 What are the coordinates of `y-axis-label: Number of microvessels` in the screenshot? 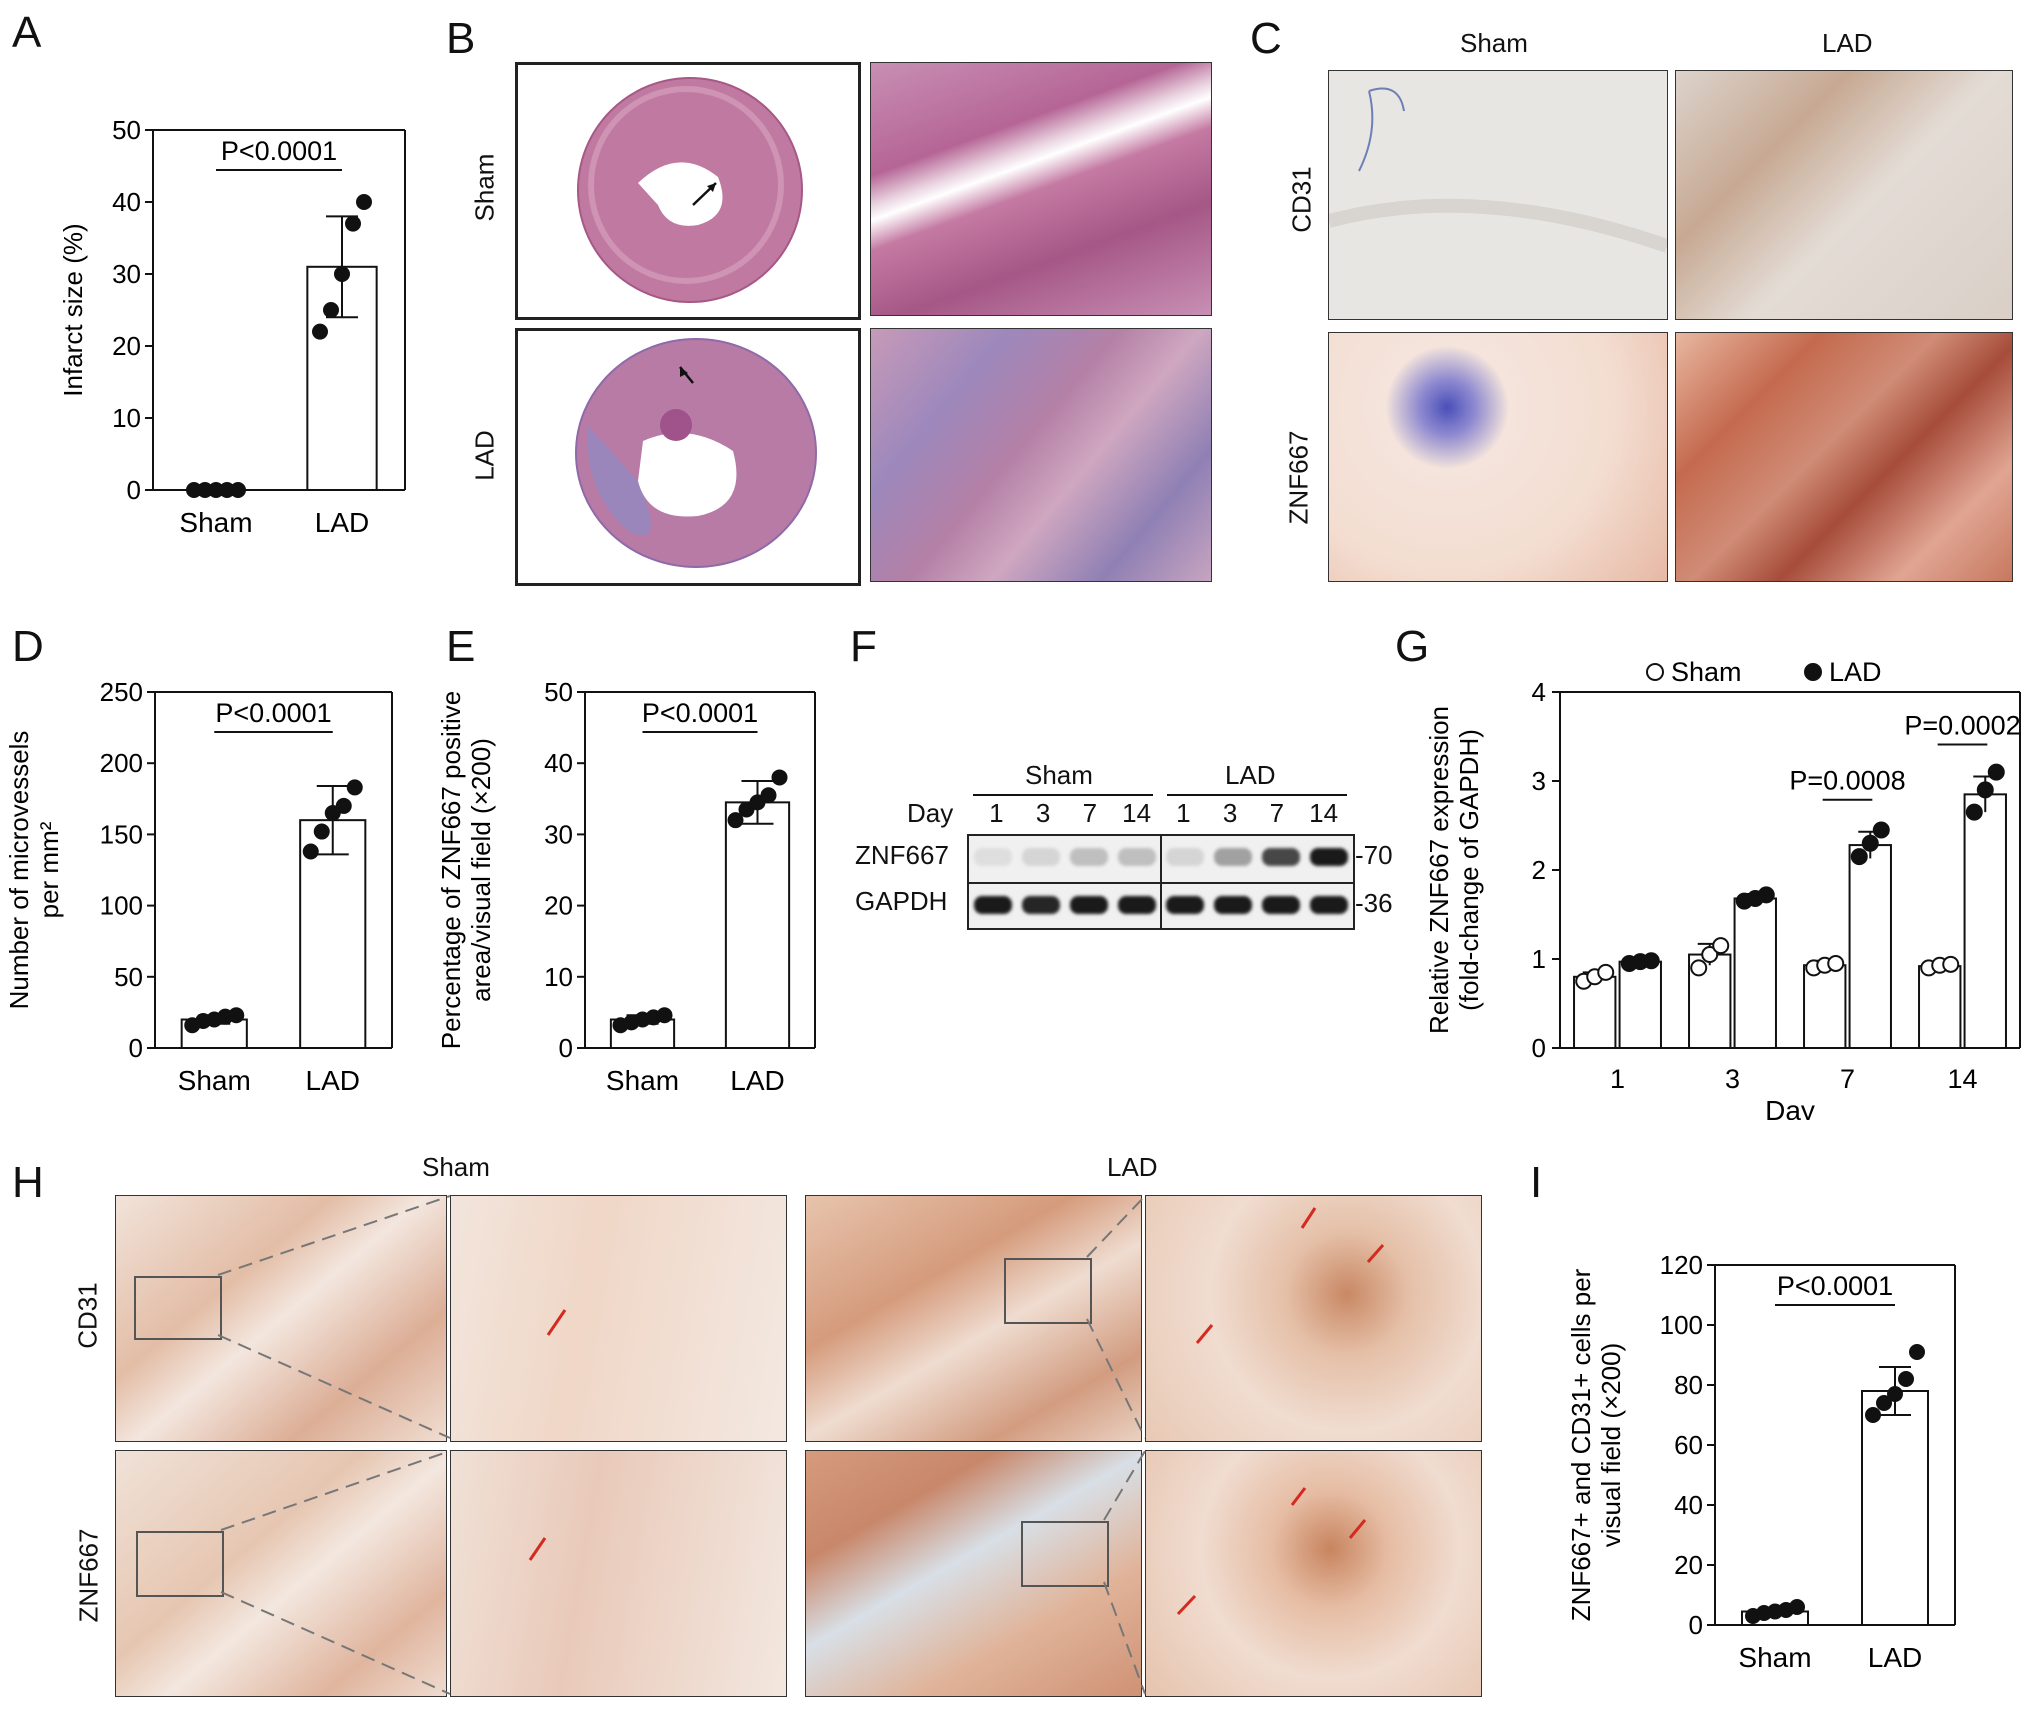 It's located at (19, 870).